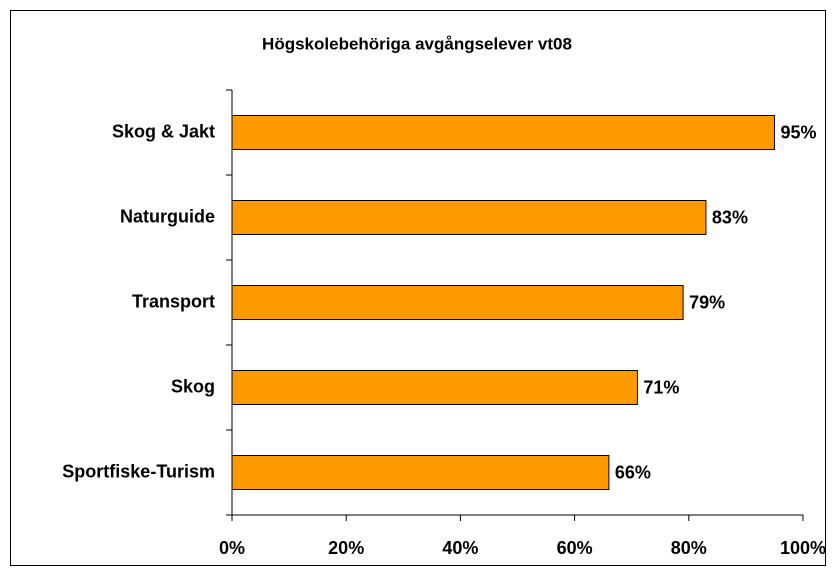  Describe the element at coordinates (460, 548) in the screenshot. I see `x-tick-label: 40%` at that location.